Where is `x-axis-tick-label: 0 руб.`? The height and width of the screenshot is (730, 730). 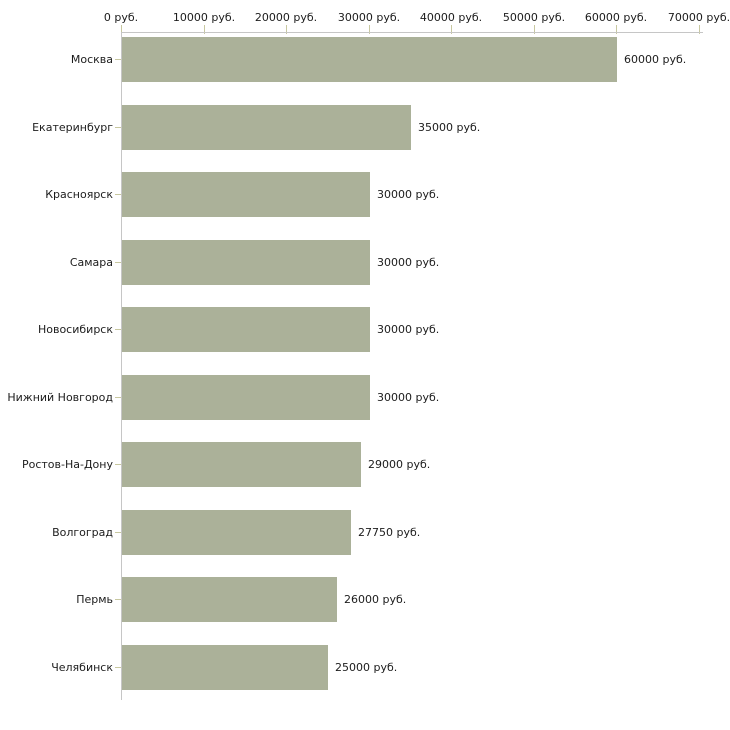 x-axis-tick-label: 0 руб. is located at coordinates (121, 17).